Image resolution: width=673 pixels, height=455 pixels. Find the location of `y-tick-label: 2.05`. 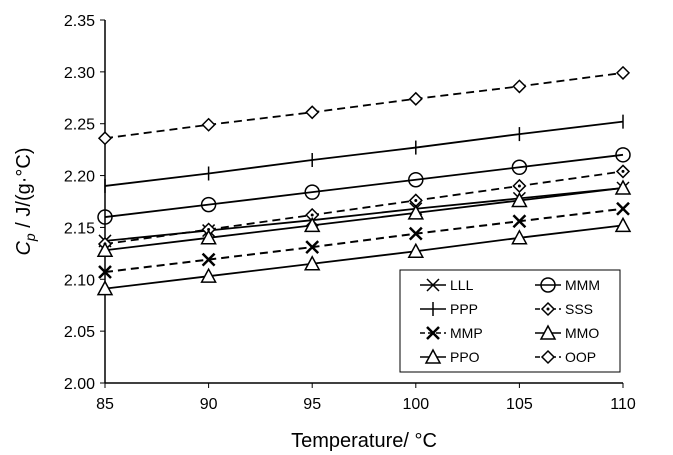

y-tick-label: 2.05 is located at coordinates (79, 332).